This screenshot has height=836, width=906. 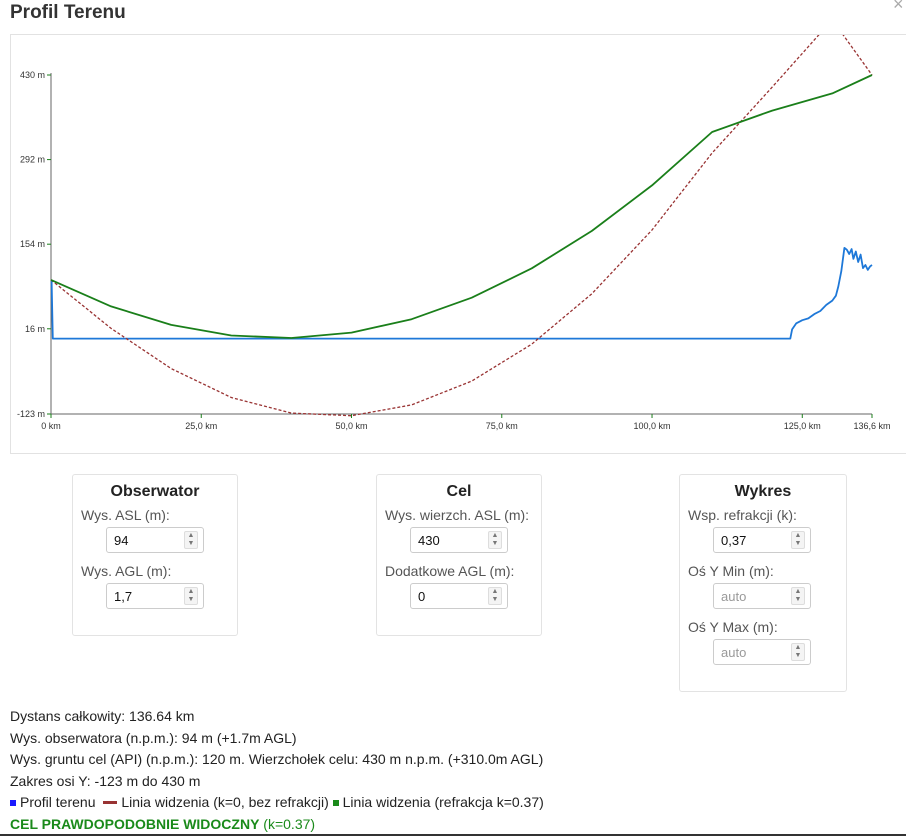 What do you see at coordinates (898, 7) in the screenshot?
I see `close-icon: ×` at bounding box center [898, 7].